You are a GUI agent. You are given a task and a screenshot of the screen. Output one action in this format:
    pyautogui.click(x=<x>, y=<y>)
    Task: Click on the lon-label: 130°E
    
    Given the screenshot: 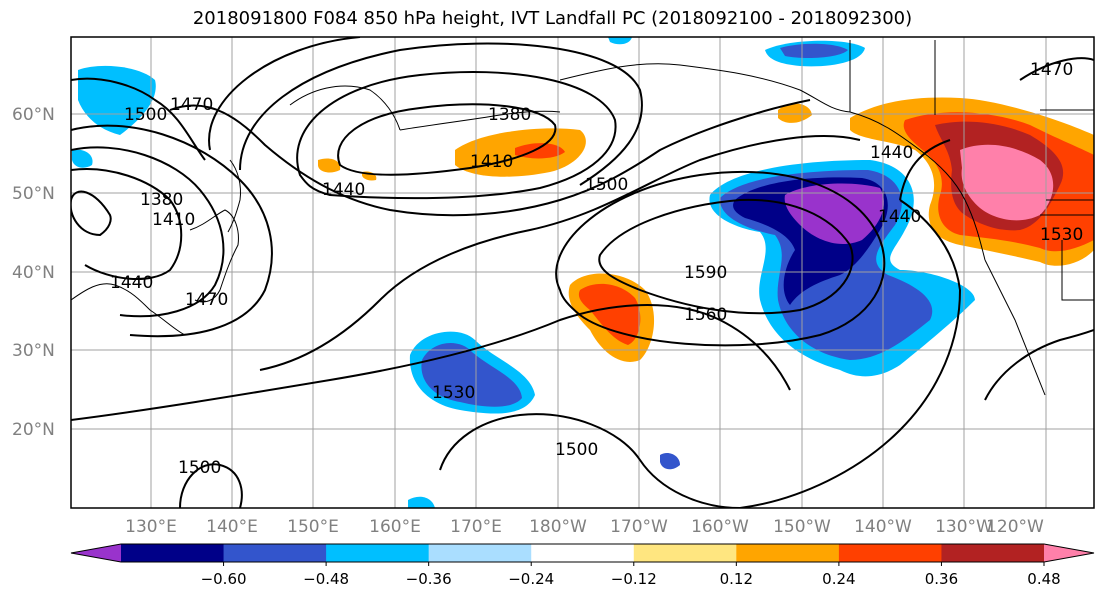 What is the action you would take?
    pyautogui.click(x=151, y=527)
    